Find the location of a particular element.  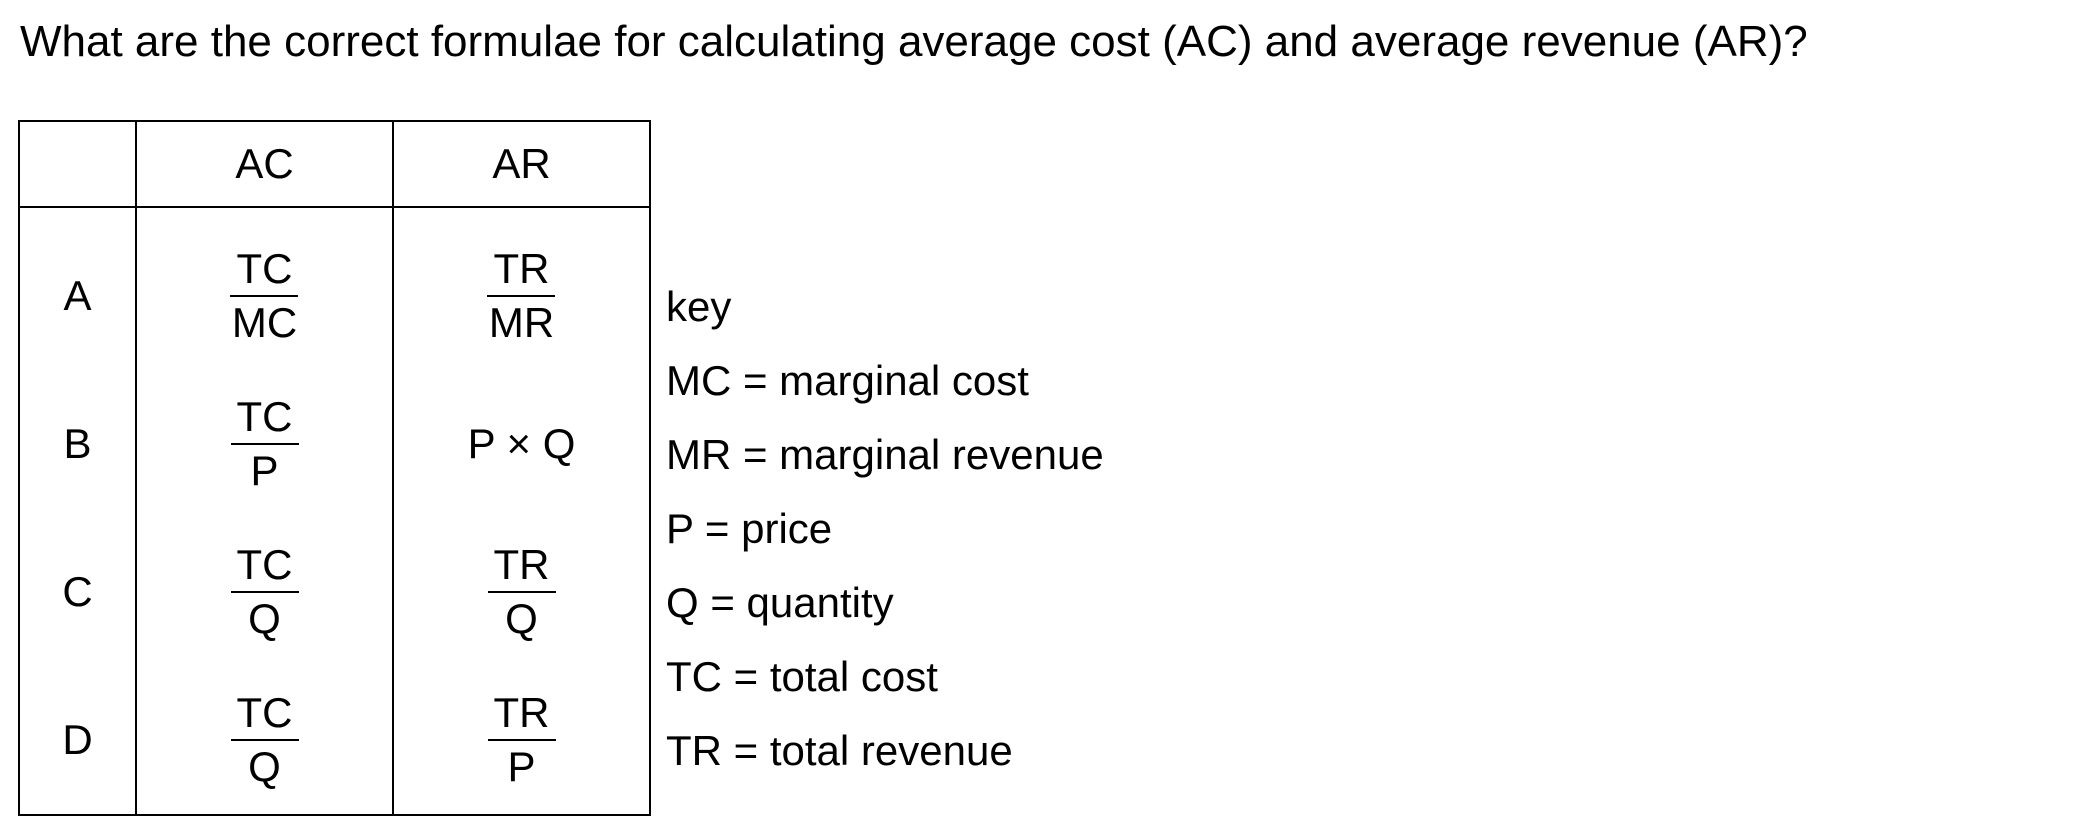

option-row-c: C TC Q TR Q is located at coordinates (334, 592).